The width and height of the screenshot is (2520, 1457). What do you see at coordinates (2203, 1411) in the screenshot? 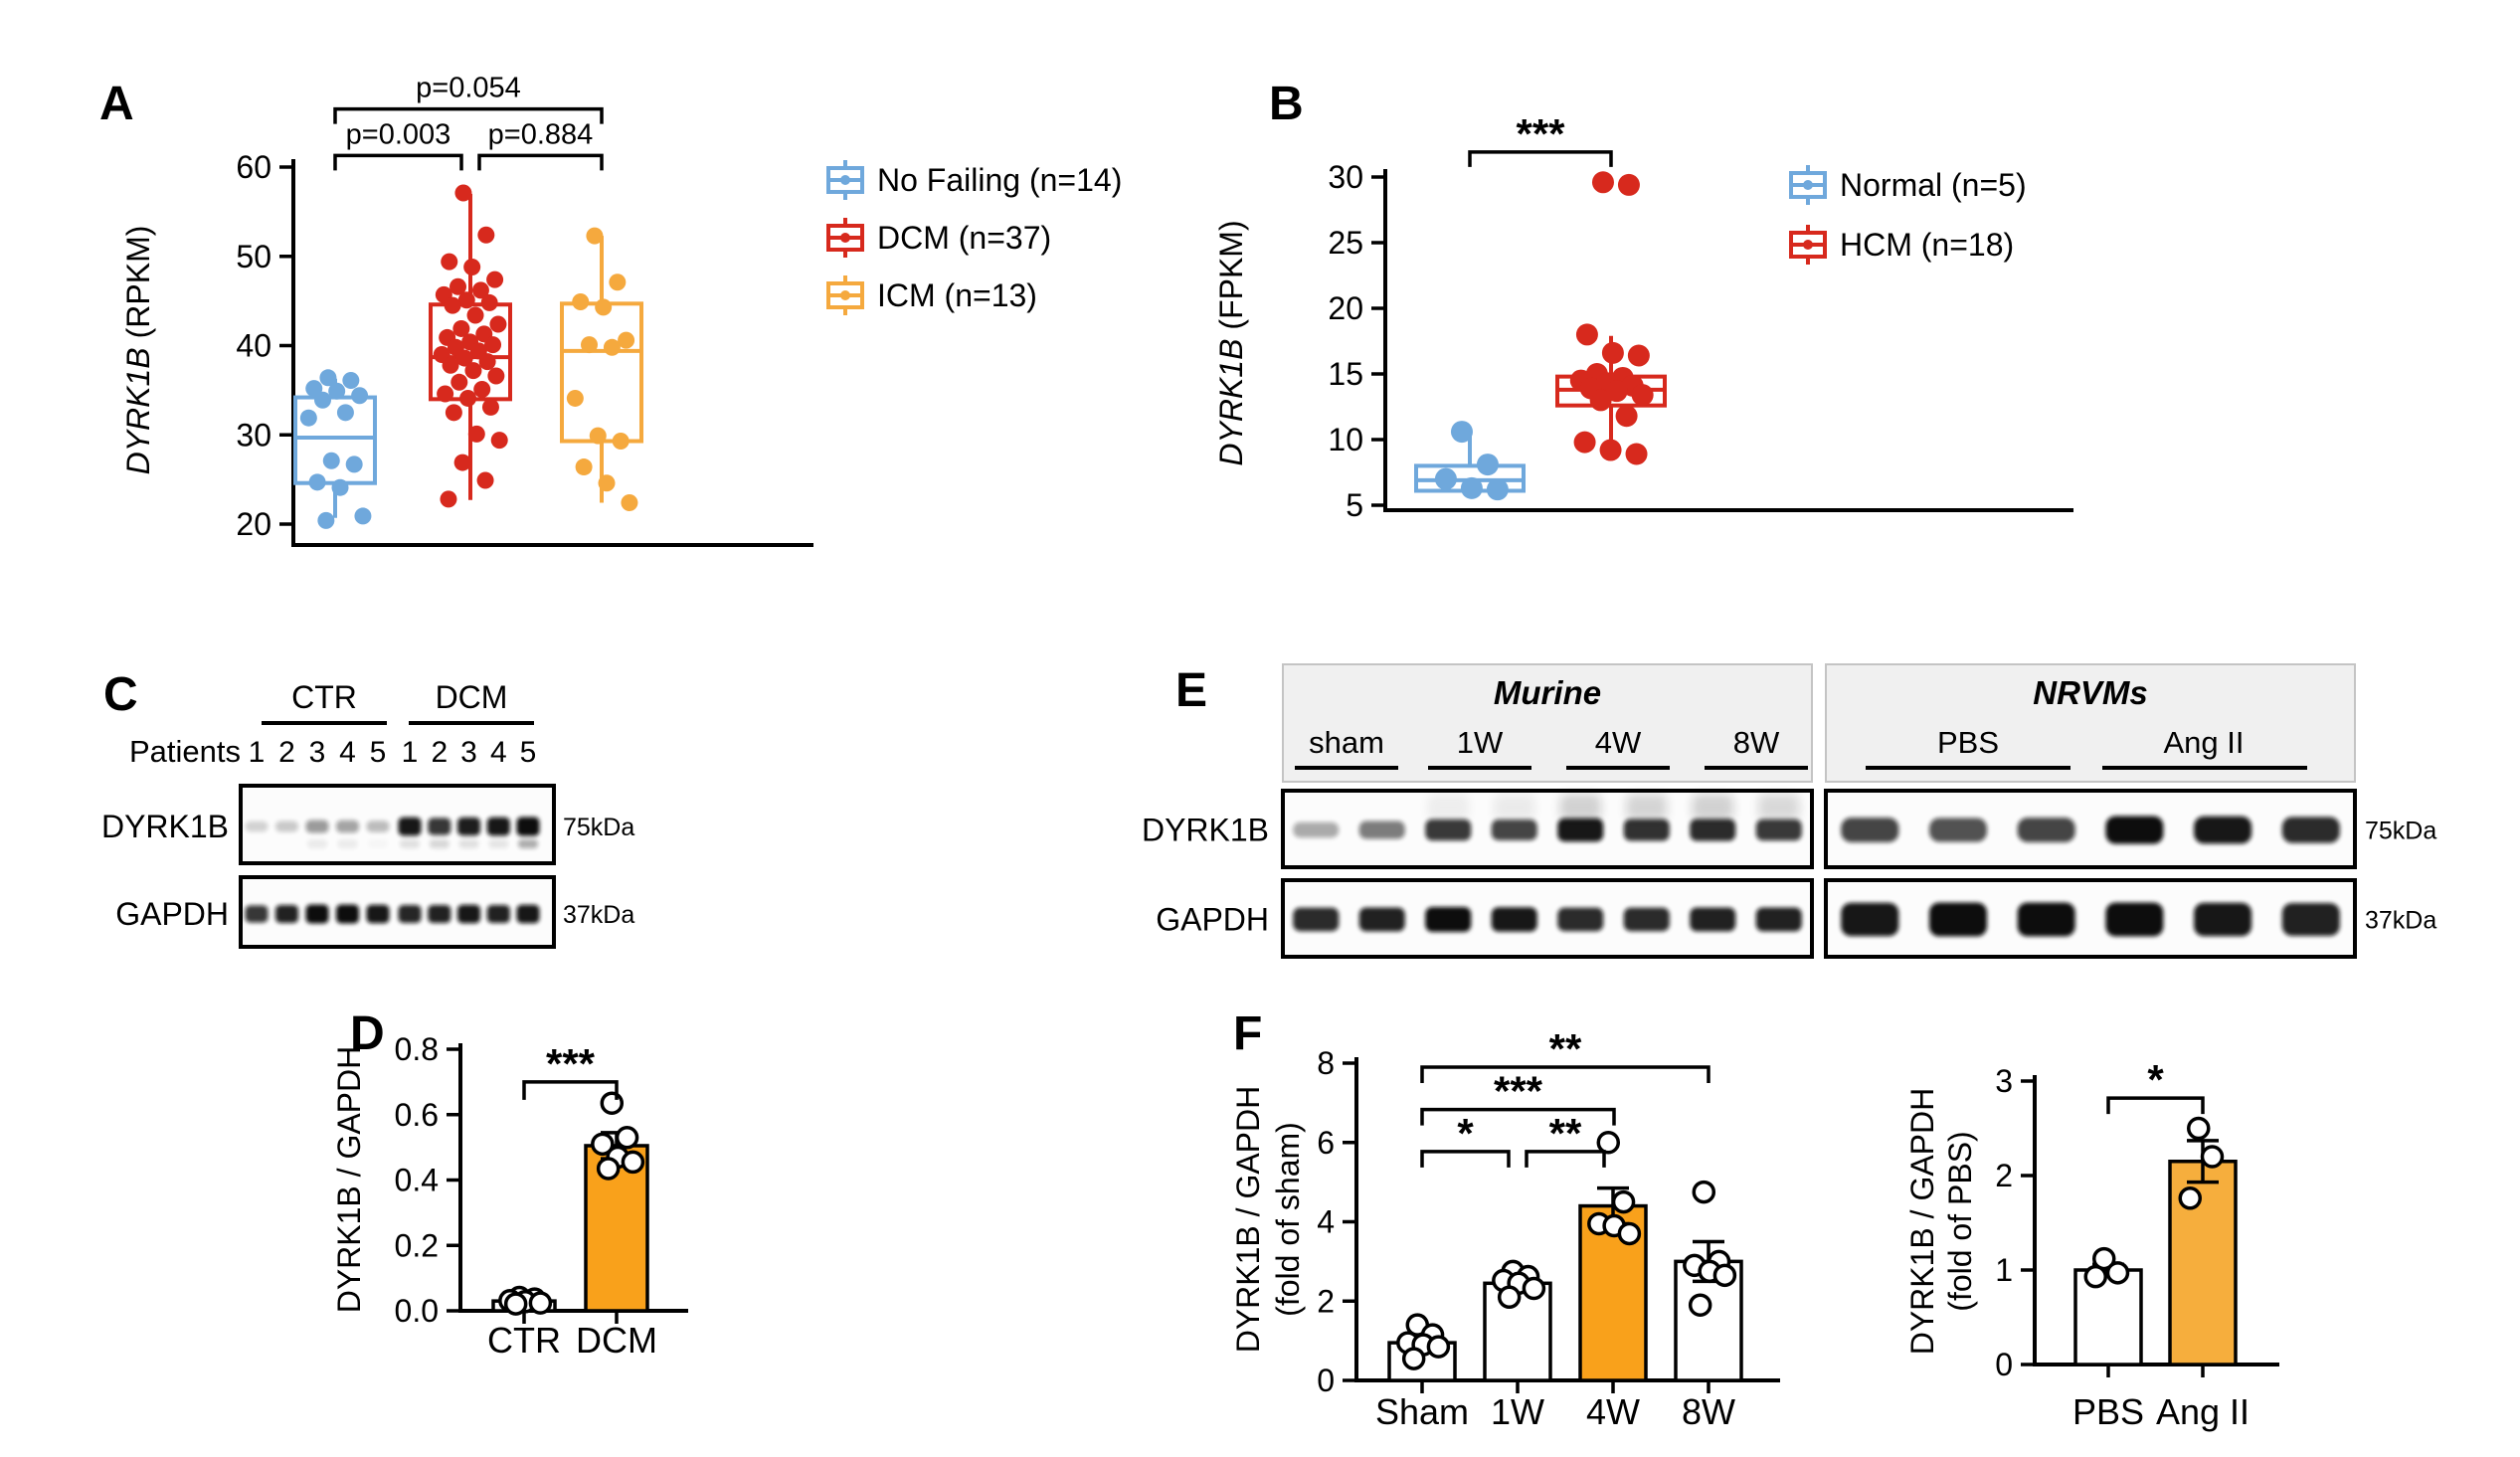
I see `category-label: Ang II` at bounding box center [2203, 1411].